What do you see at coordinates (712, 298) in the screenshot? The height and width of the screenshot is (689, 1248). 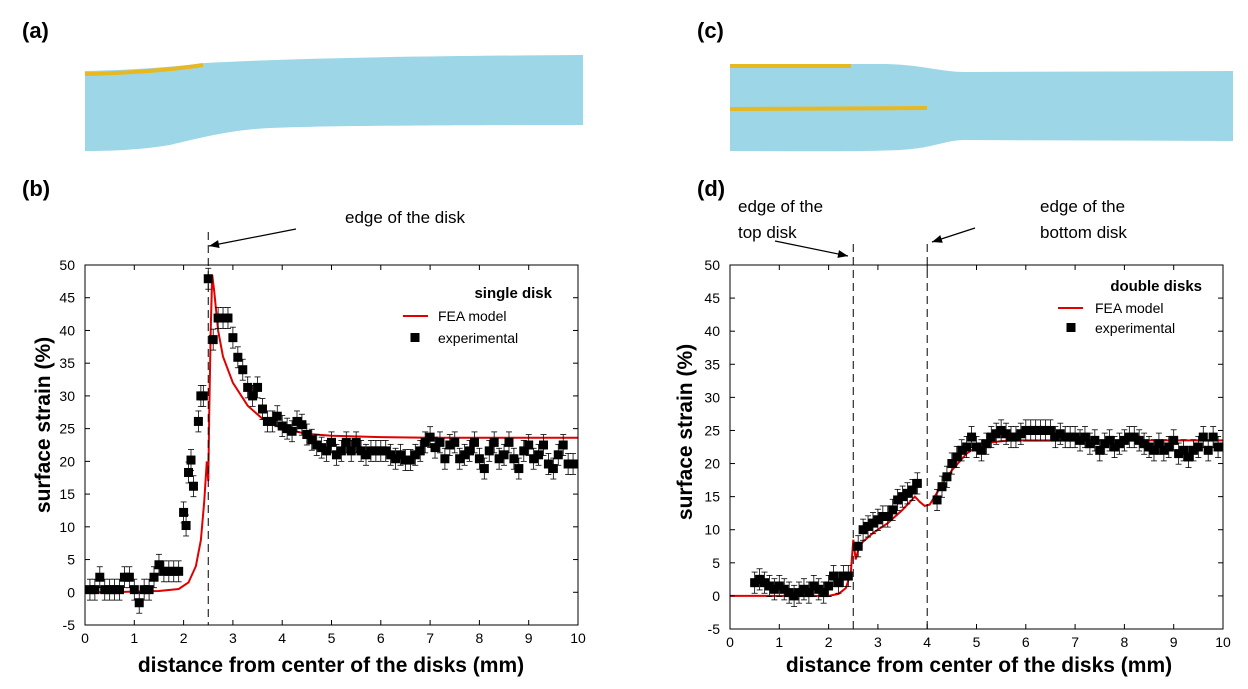 I see `y-tick-label: 45` at bounding box center [712, 298].